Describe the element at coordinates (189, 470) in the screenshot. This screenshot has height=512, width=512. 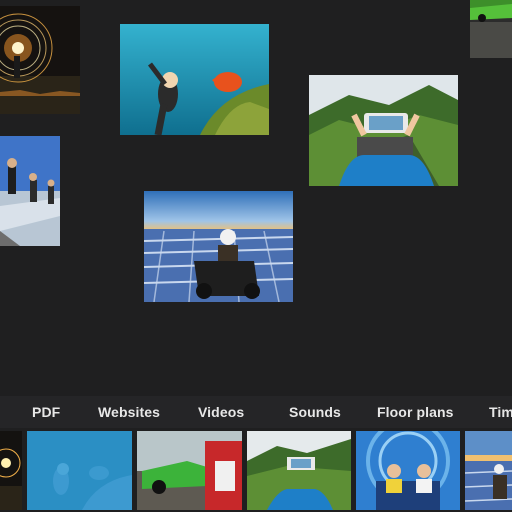
I see `thumbnail-race-car` at that location.